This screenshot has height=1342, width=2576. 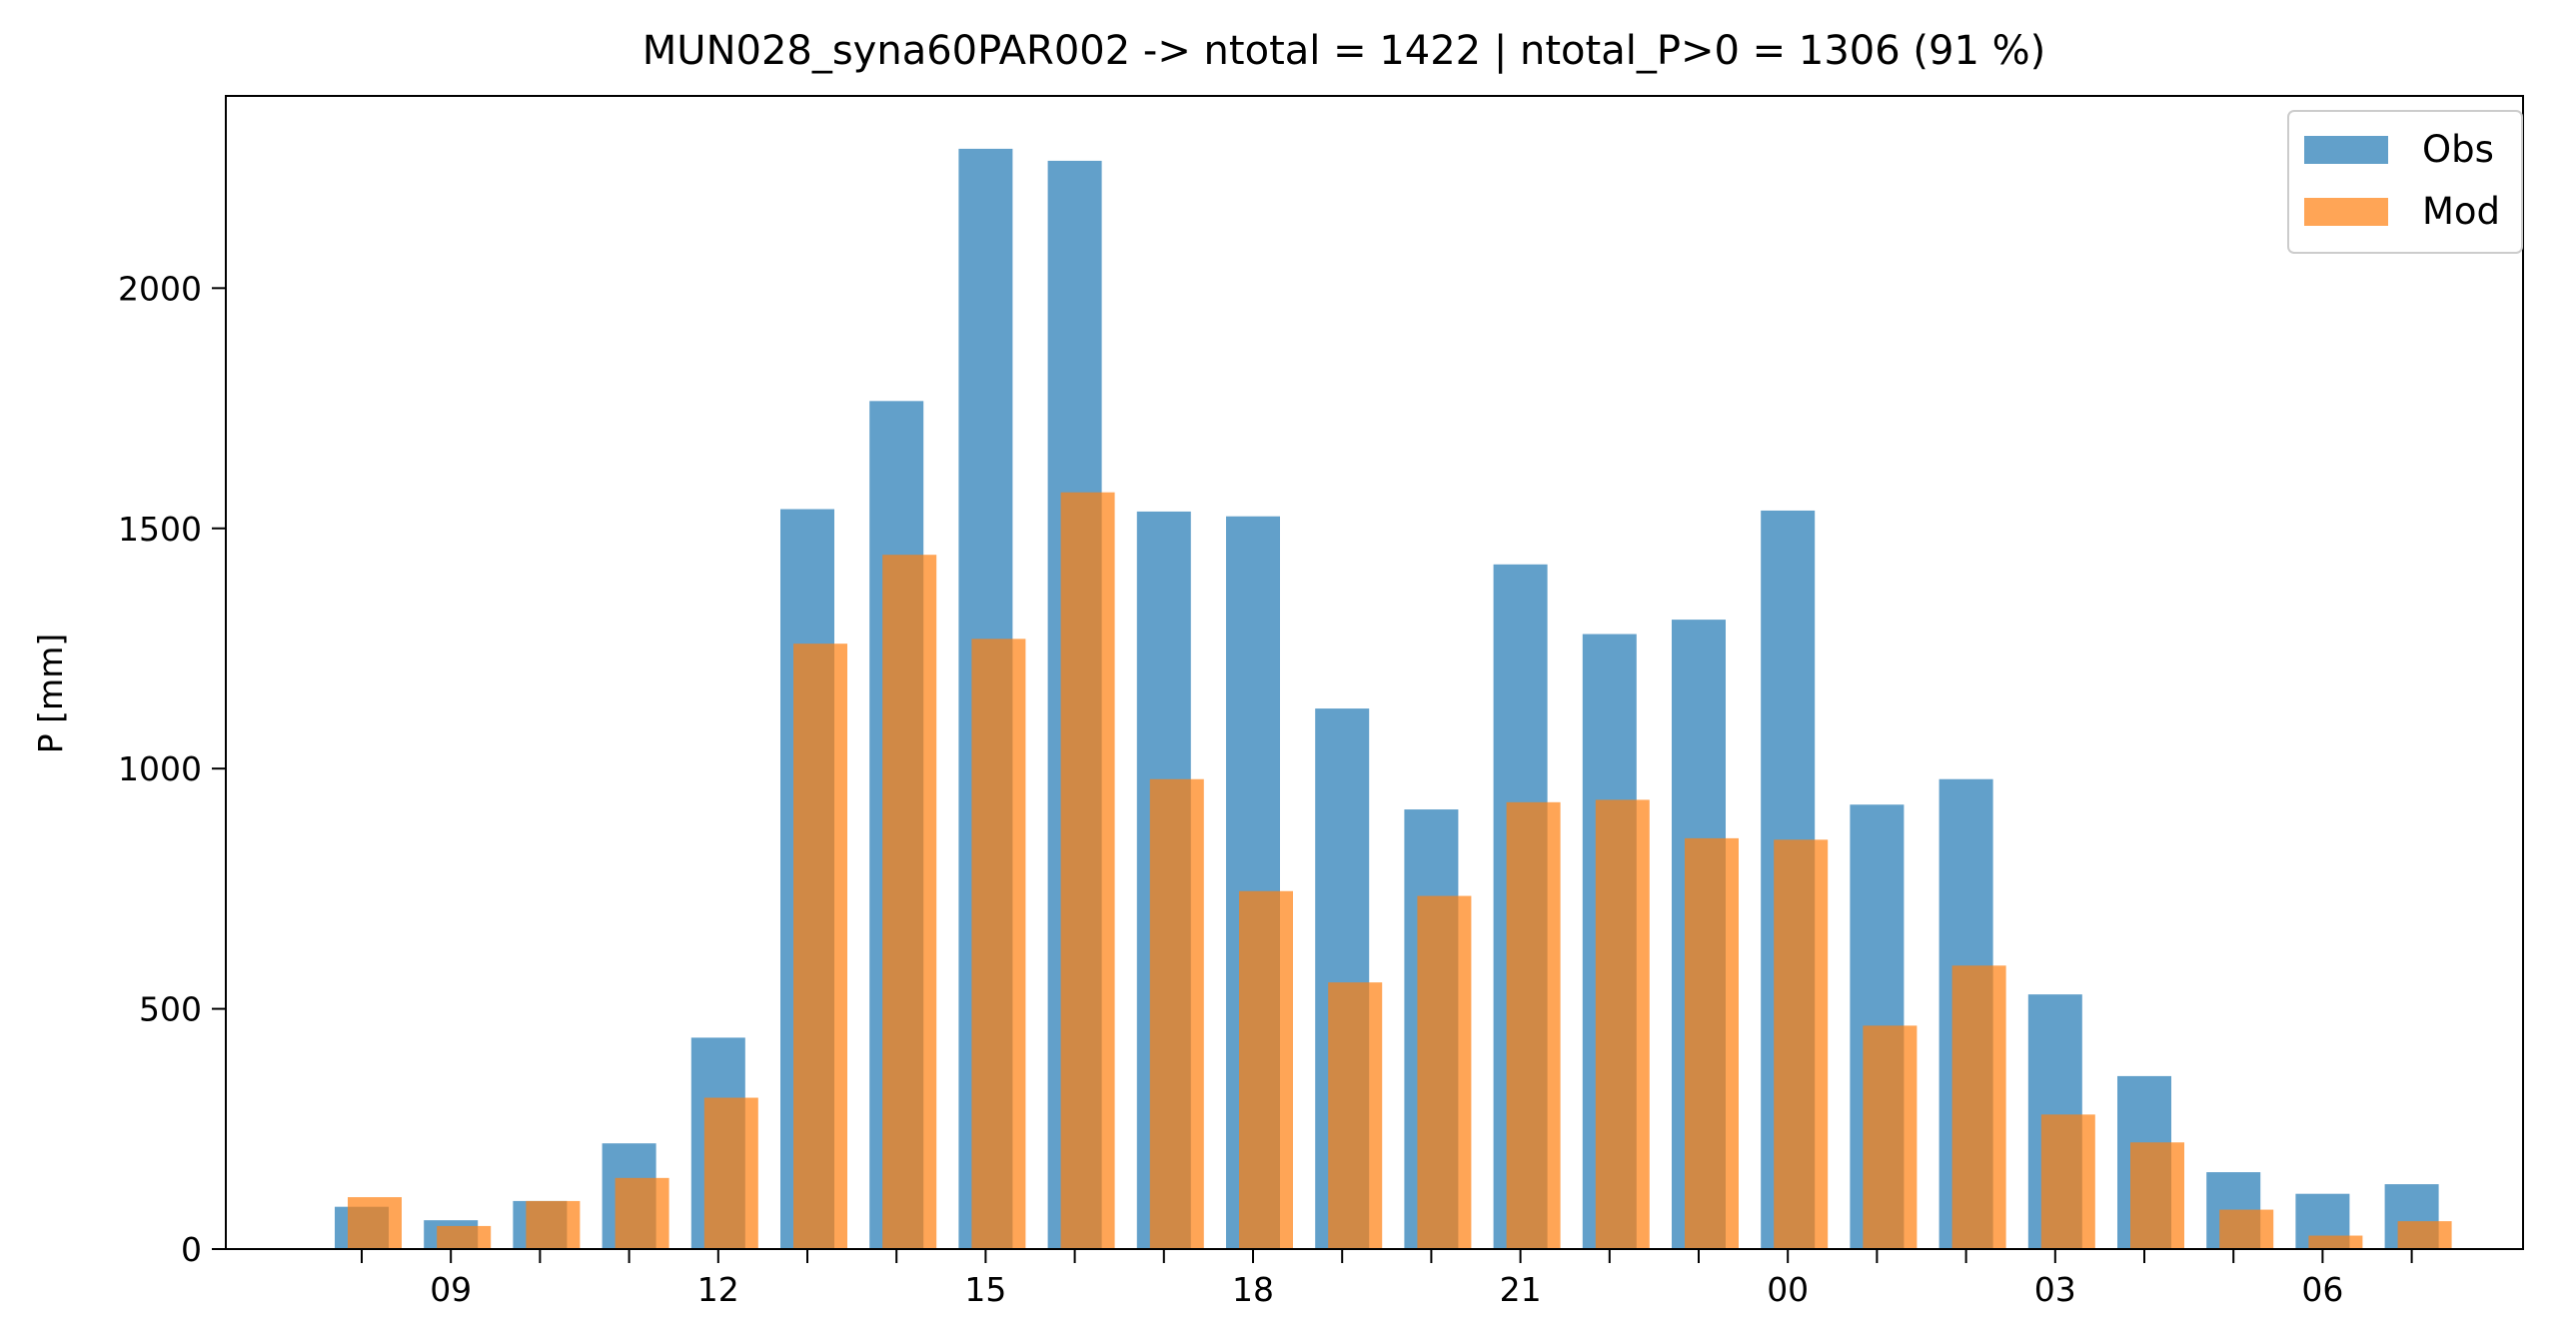 I want to click on y-axis-ticks: 0 500 1000 1500 2000, so click(x=172, y=769).